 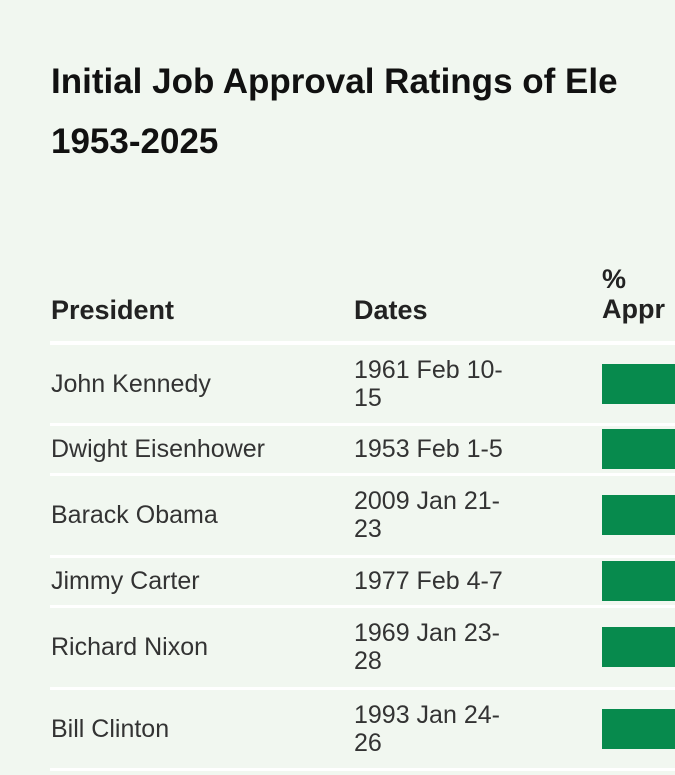 I want to click on dates: 1977 Feb 4-7, so click(x=428, y=581).